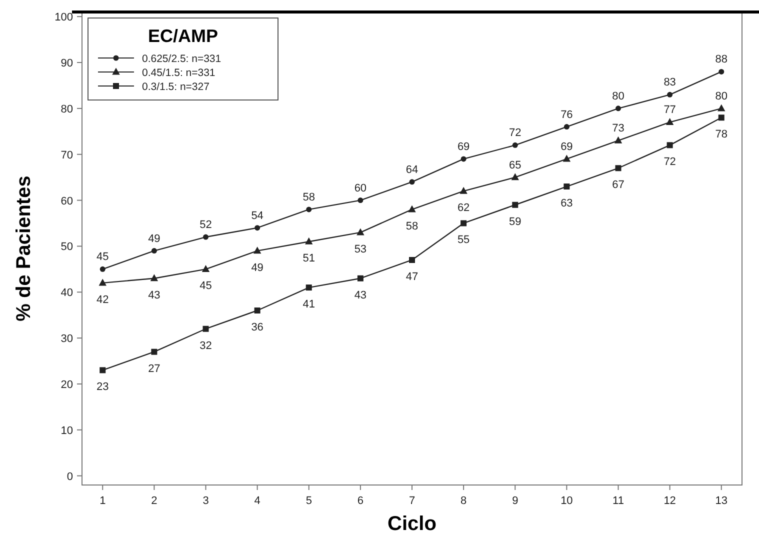 This screenshot has height=548, width=759. I want to click on data-label: 73, so click(618, 128).